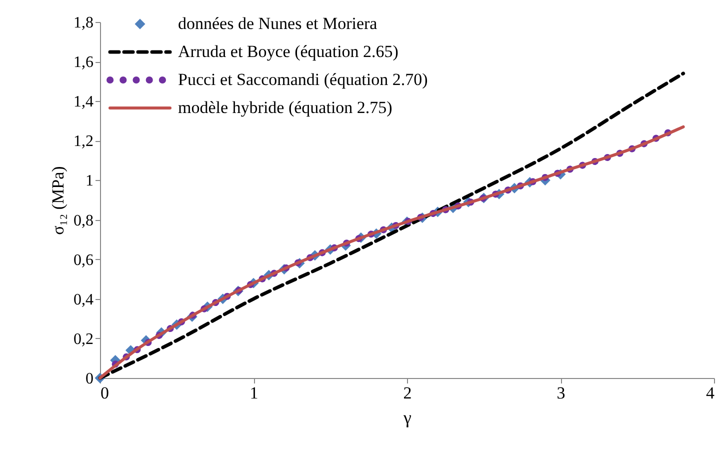 This screenshot has width=718, height=464. What do you see at coordinates (84, 260) in the screenshot?
I see `y-tick-label: 0,6` at bounding box center [84, 260].